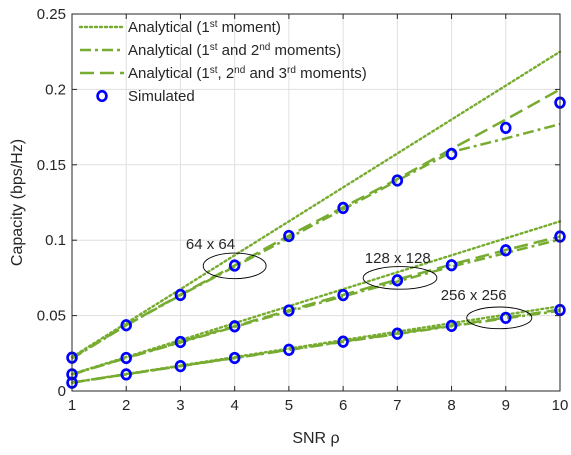  What do you see at coordinates (359, 283) in the screenshot?
I see `annotation-layer: 64 x 64 128 x 128 256 x 256` at bounding box center [359, 283].